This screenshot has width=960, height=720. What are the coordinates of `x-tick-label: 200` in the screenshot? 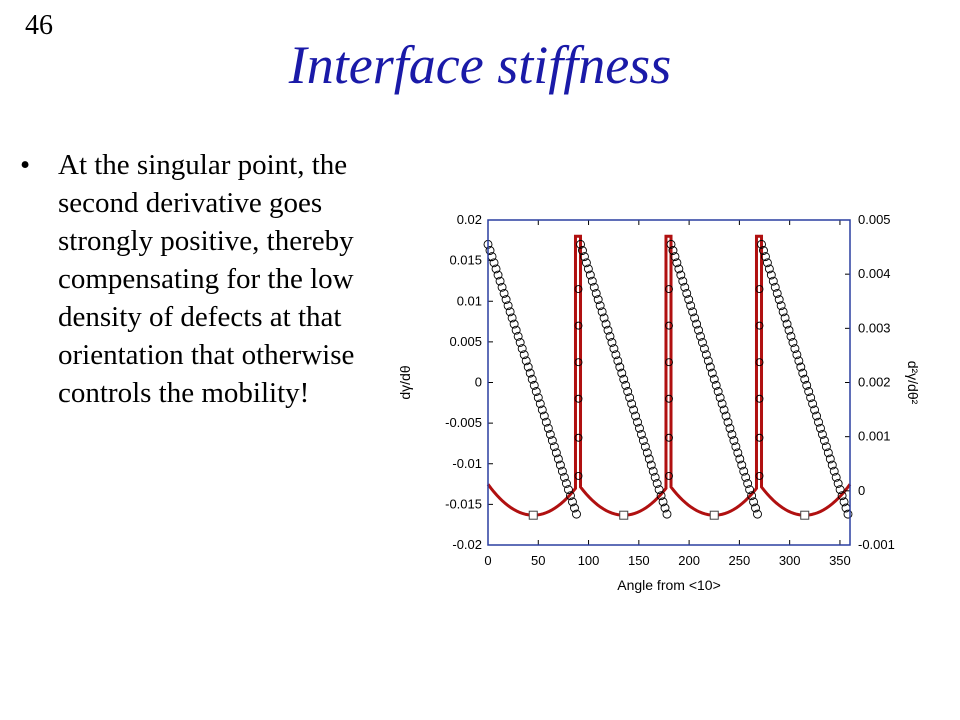 It's located at (689, 560).